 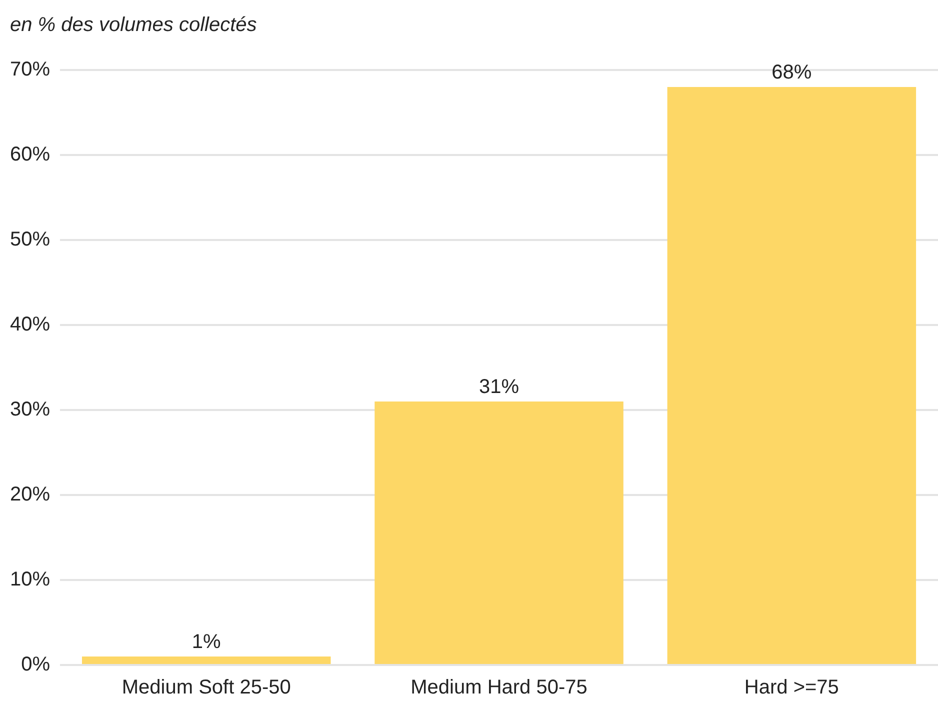 I want to click on x-tick-label: Hard >=75, so click(x=791, y=687).